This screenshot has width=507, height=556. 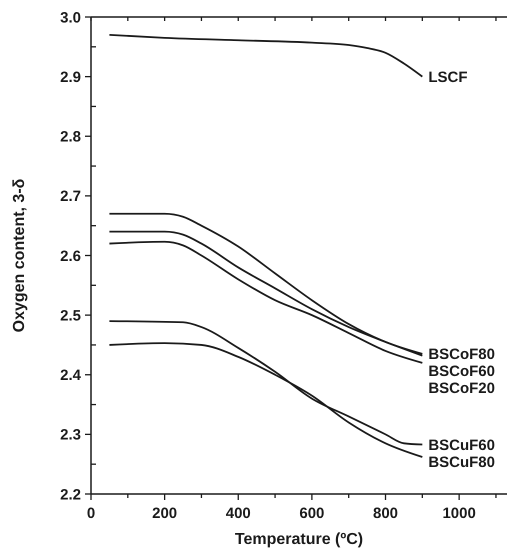 I want to click on y-axis-title: Oxygen content, 3-δ, so click(x=19, y=255).